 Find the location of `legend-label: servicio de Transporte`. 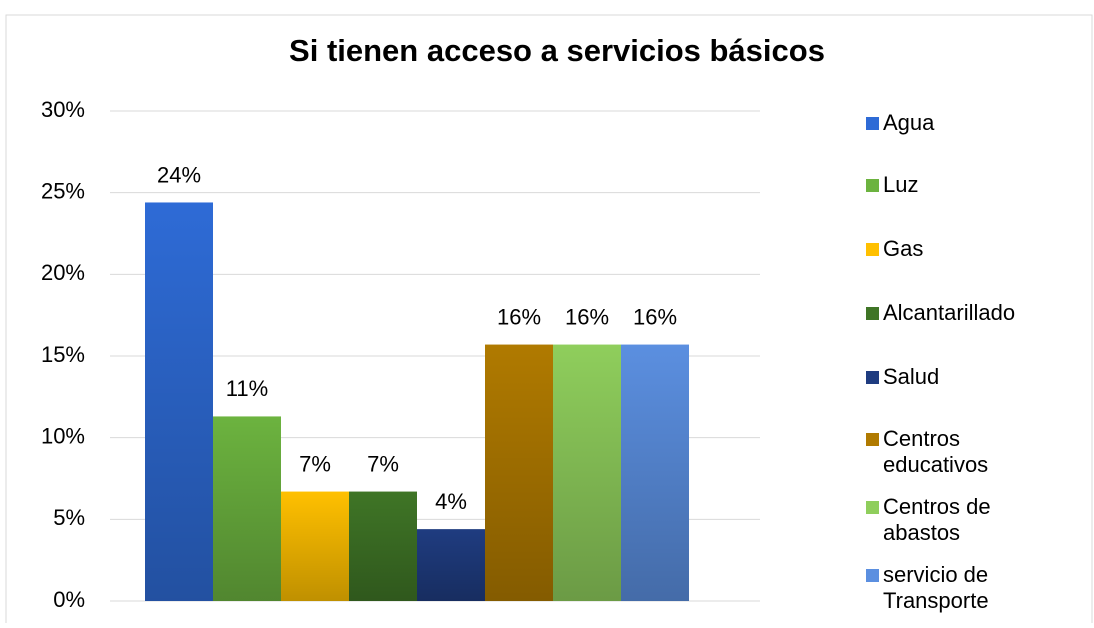

legend-label: servicio de Transporte is located at coordinates (936, 587).